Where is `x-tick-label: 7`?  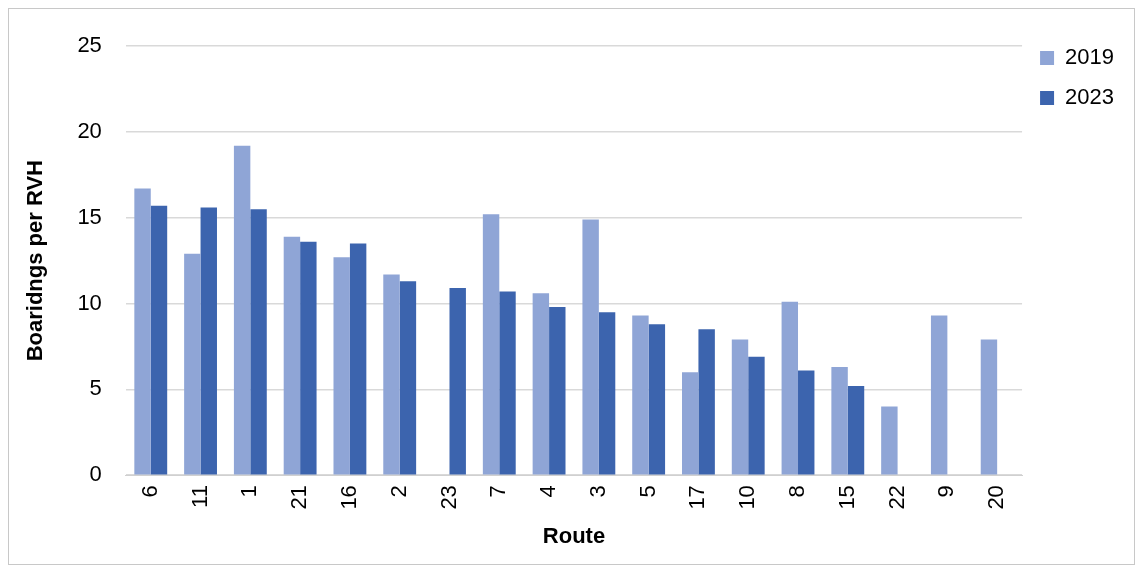
x-tick-label: 7 is located at coordinates (498, 491).